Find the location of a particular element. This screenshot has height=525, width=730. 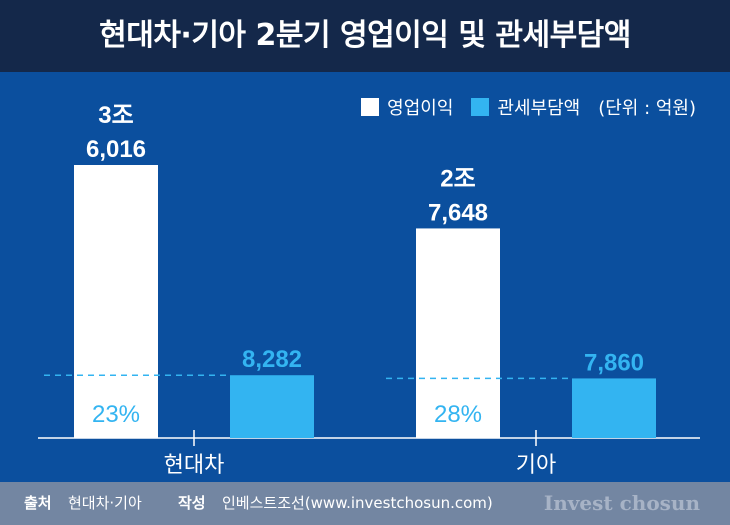

data-label-tariff: 8,282 is located at coordinates (272, 359).